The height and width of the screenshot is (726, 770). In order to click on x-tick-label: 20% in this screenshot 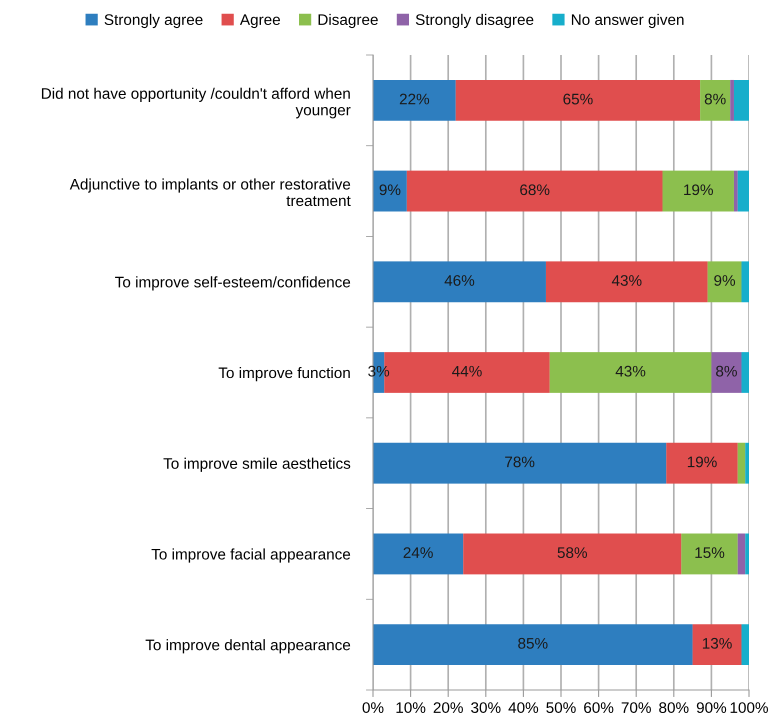, I will do `click(448, 708)`.